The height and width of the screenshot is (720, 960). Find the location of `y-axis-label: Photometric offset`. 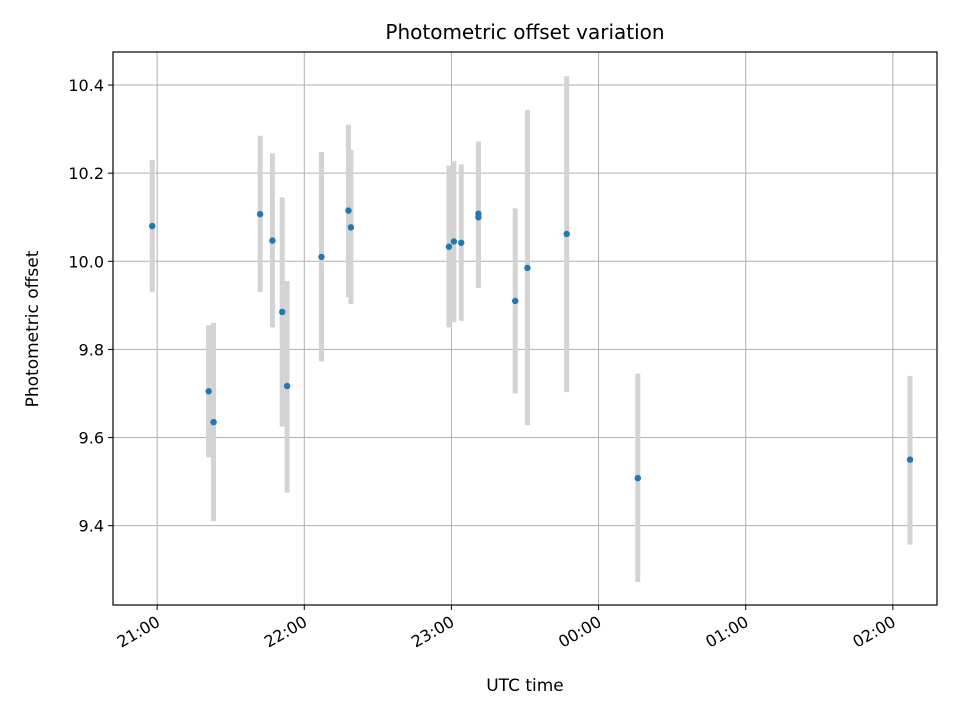

y-axis-label: Photometric offset is located at coordinates (33, 328).